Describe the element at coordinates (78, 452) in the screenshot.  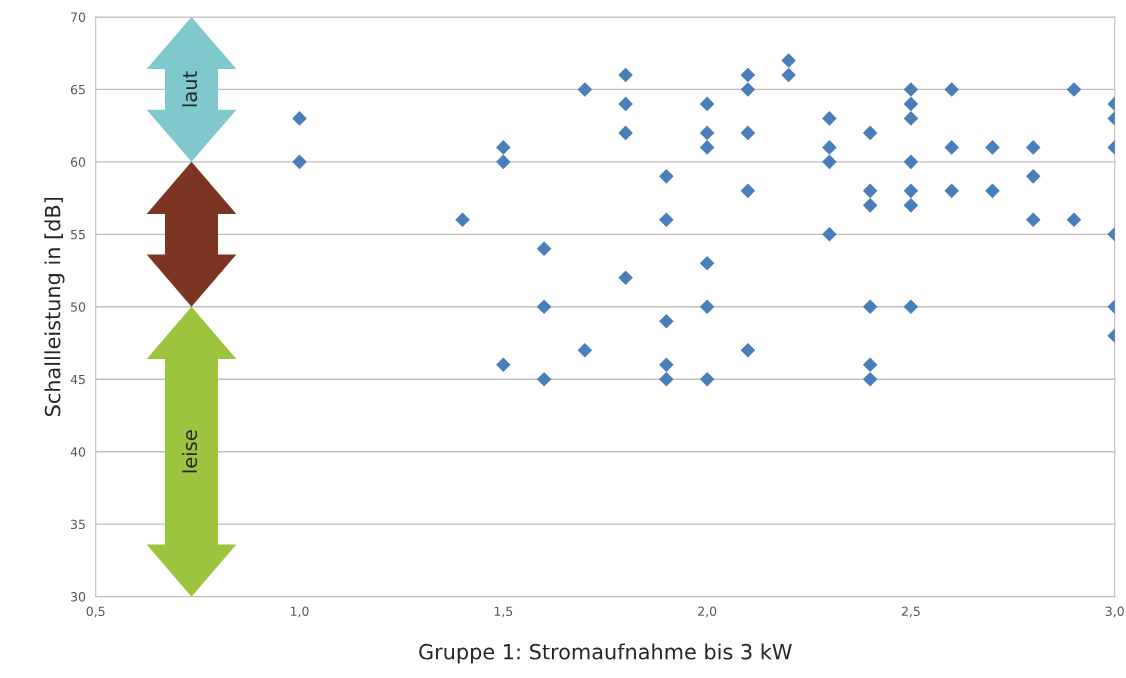
I see `y-tick-label: 40` at that location.